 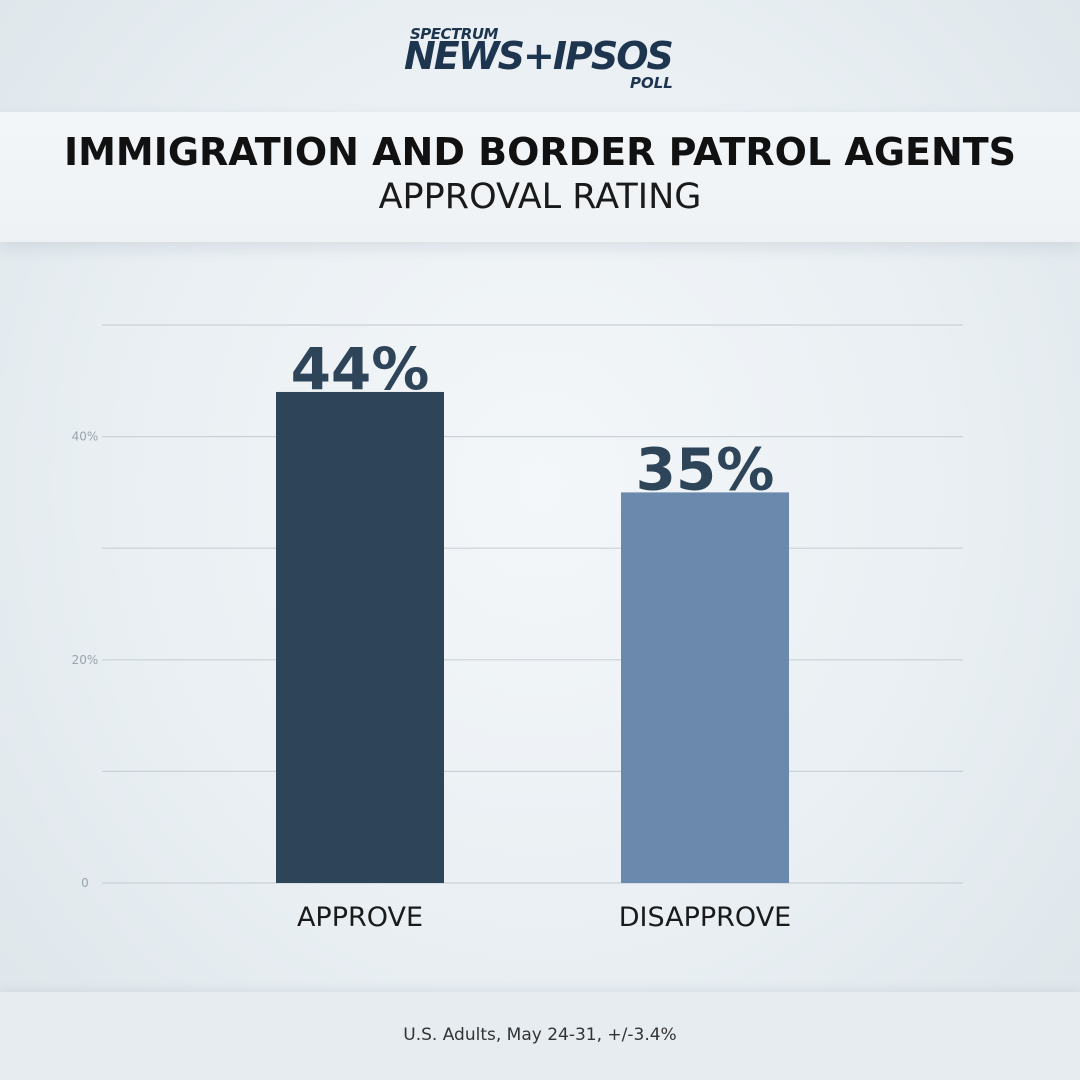 What do you see at coordinates (360, 369) in the screenshot?
I see `data-label: 44%` at bounding box center [360, 369].